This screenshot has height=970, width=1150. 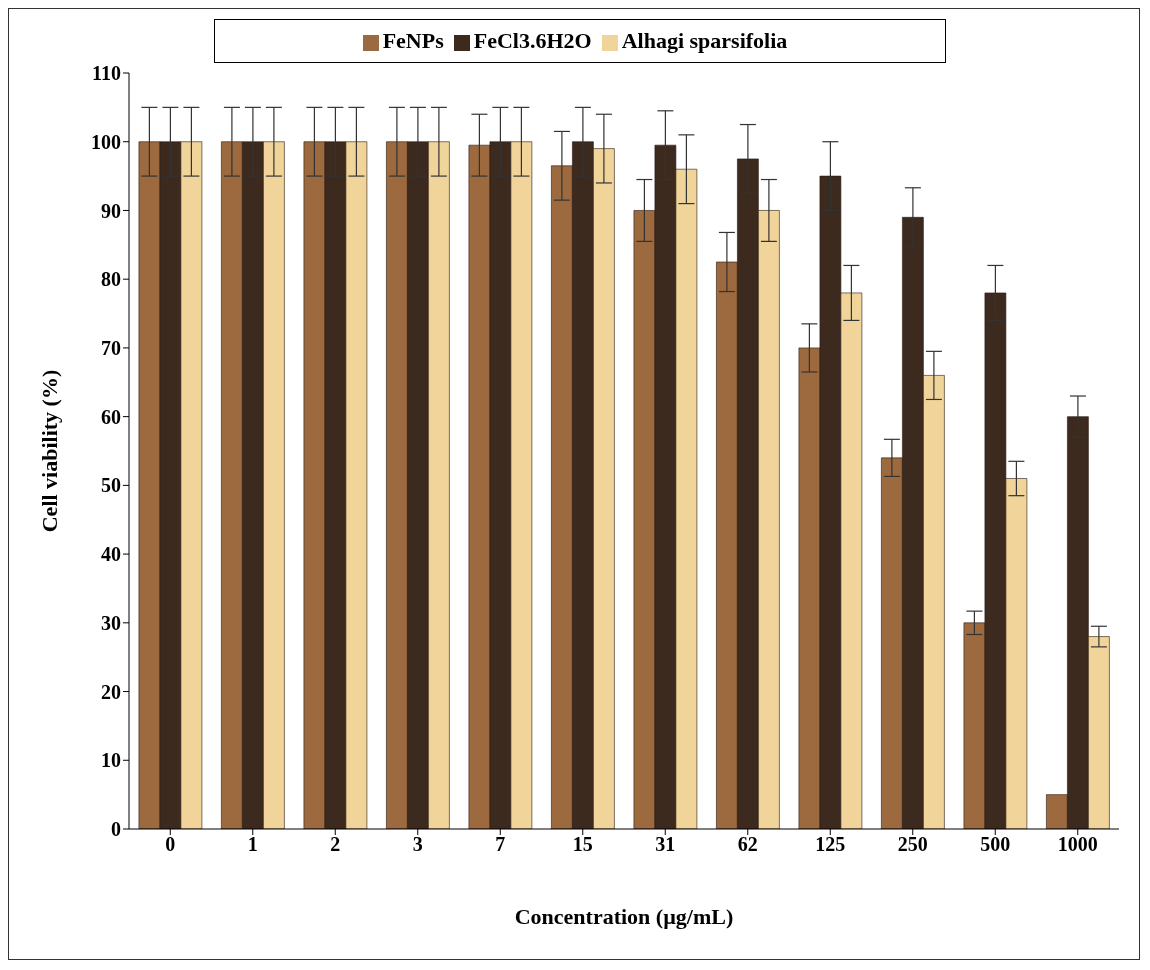 What do you see at coordinates (500, 844) in the screenshot?
I see `x-tick-label: 7` at bounding box center [500, 844].